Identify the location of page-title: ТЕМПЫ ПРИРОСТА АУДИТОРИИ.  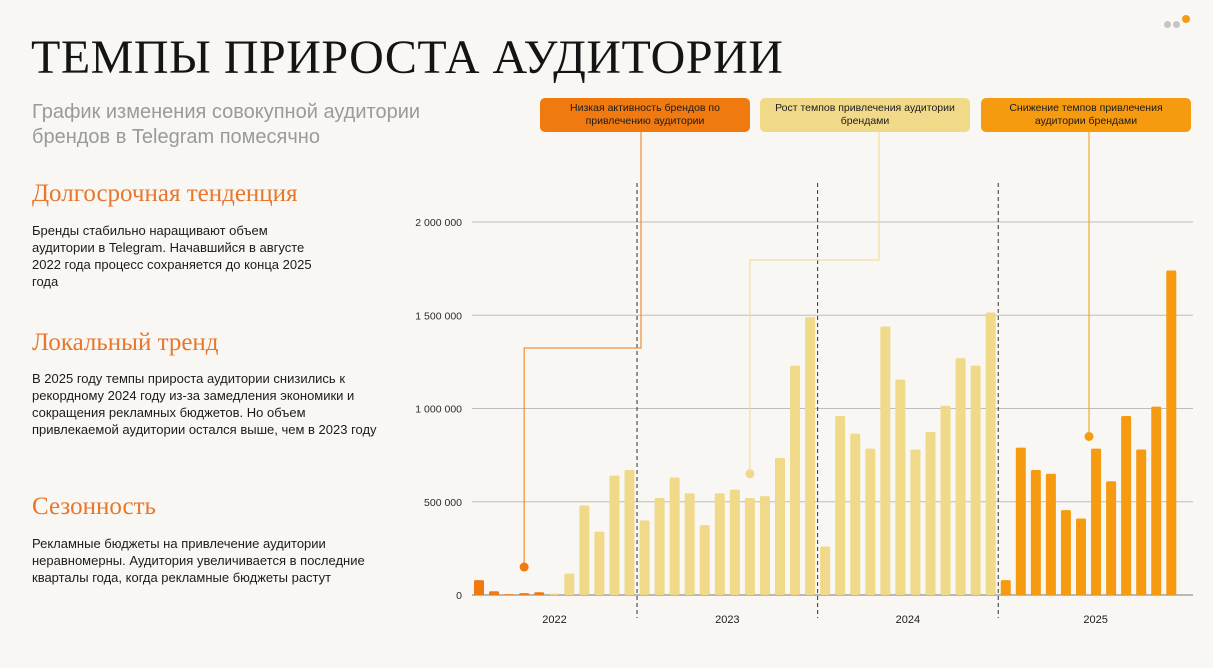
(407, 57).